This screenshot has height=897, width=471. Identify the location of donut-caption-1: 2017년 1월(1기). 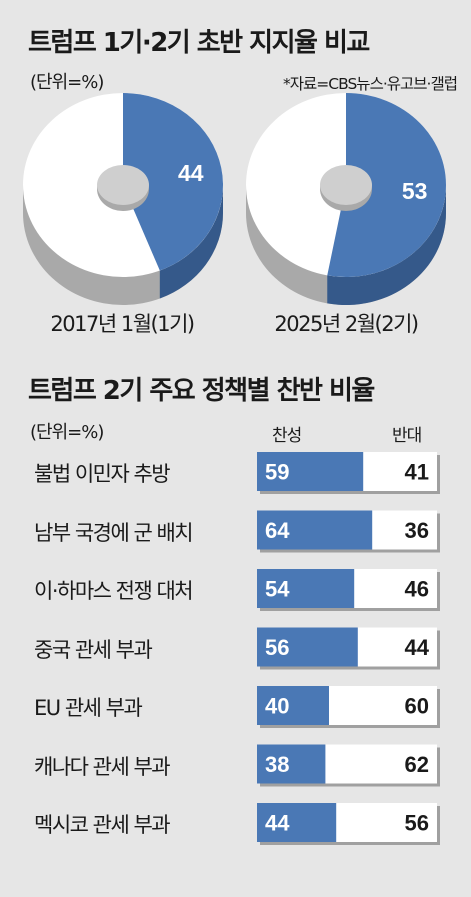
(122, 324).